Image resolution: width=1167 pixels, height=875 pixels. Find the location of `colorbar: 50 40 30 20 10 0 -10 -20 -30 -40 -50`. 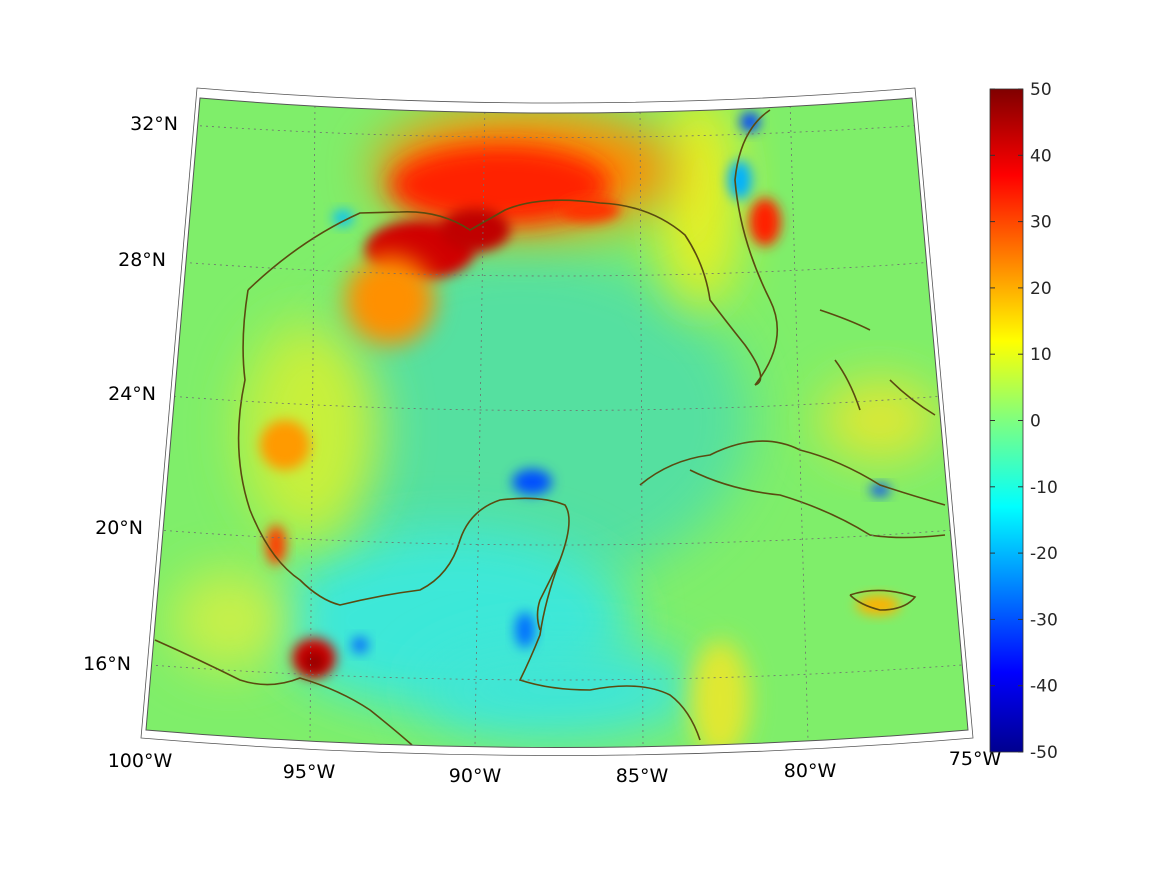

colorbar: 50 40 30 20 10 0 -10 -20 -30 -40 -50 is located at coordinates (1023, 421).